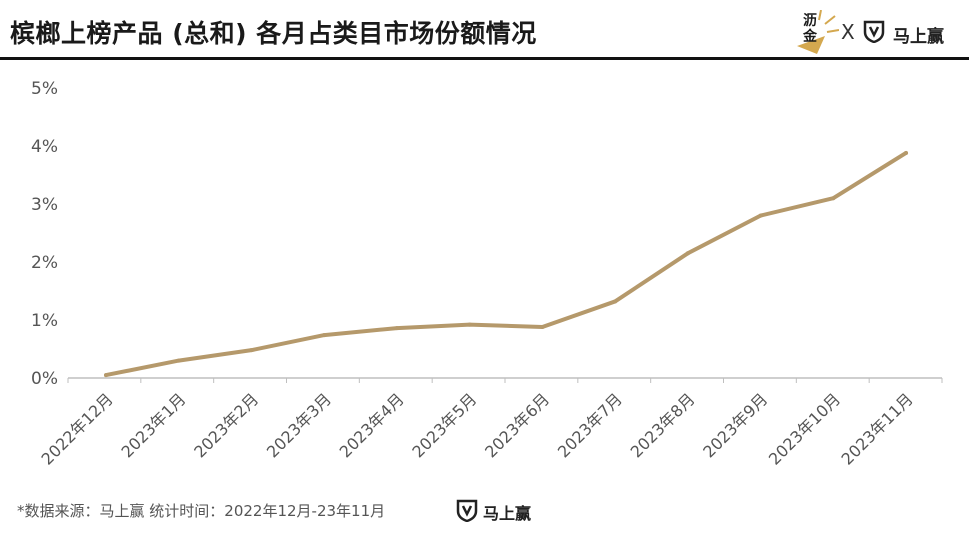 This screenshot has width=969, height=543. Describe the element at coordinates (44, 321) in the screenshot. I see `y-tick-label: 1%` at that location.